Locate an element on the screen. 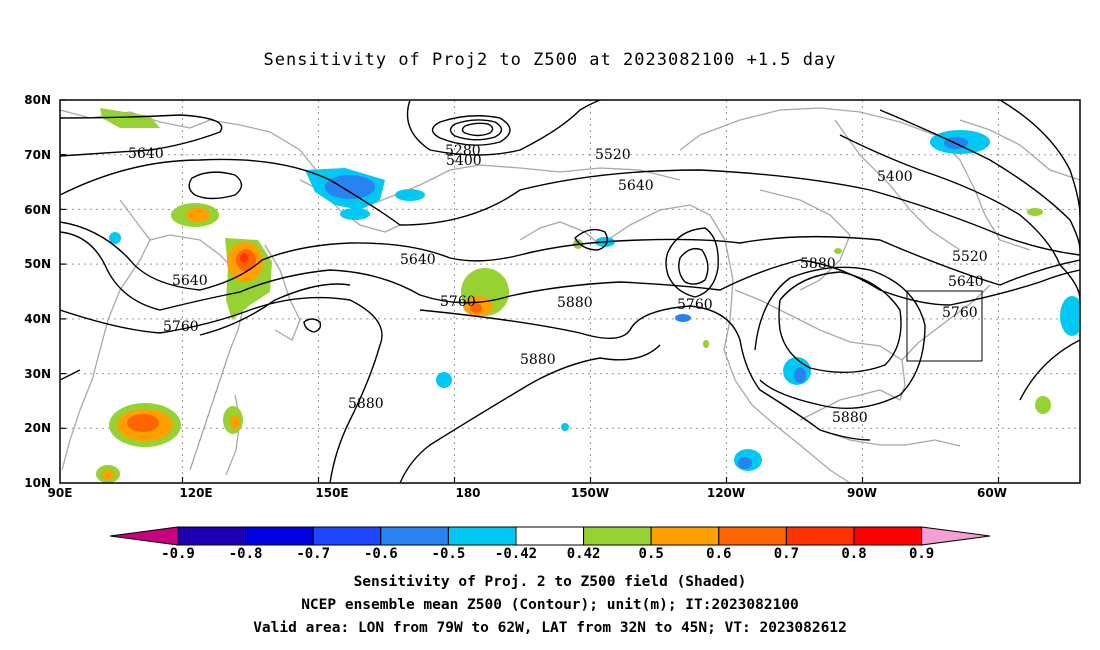 This screenshot has height=650, width=1100. colorbar-label: -0.5 is located at coordinates (449, 554).